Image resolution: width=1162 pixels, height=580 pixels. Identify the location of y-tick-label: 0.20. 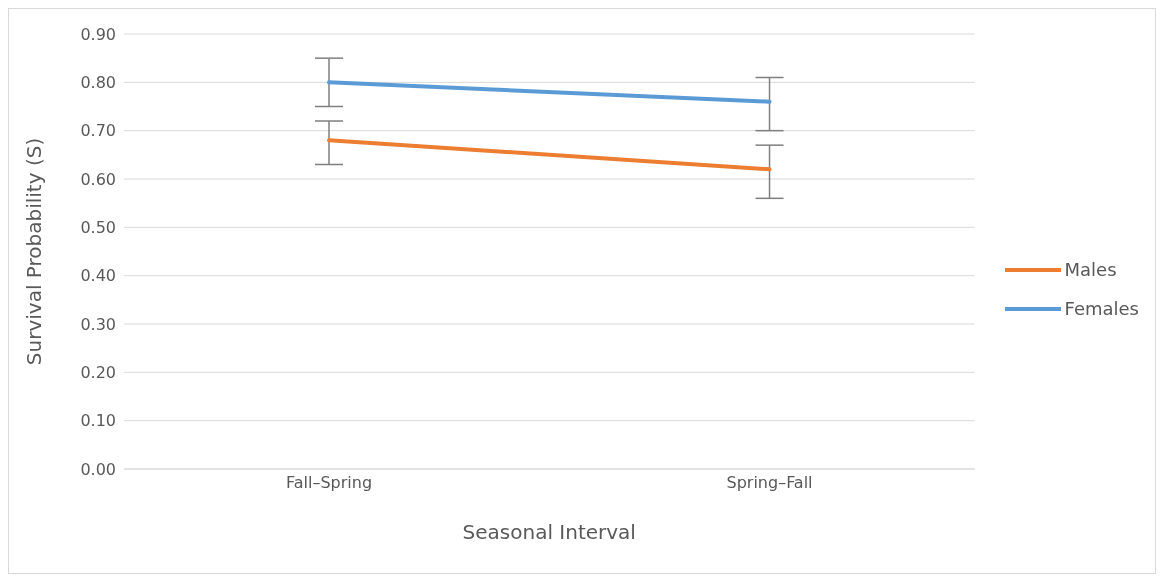
(98, 373).